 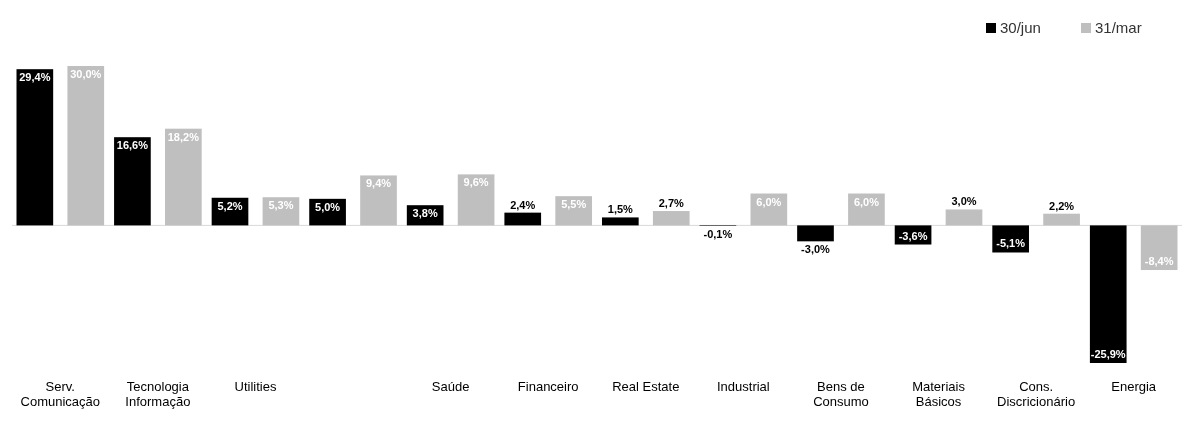 What do you see at coordinates (255, 386) in the screenshot?
I see `x-tick-label: Utilities` at bounding box center [255, 386].